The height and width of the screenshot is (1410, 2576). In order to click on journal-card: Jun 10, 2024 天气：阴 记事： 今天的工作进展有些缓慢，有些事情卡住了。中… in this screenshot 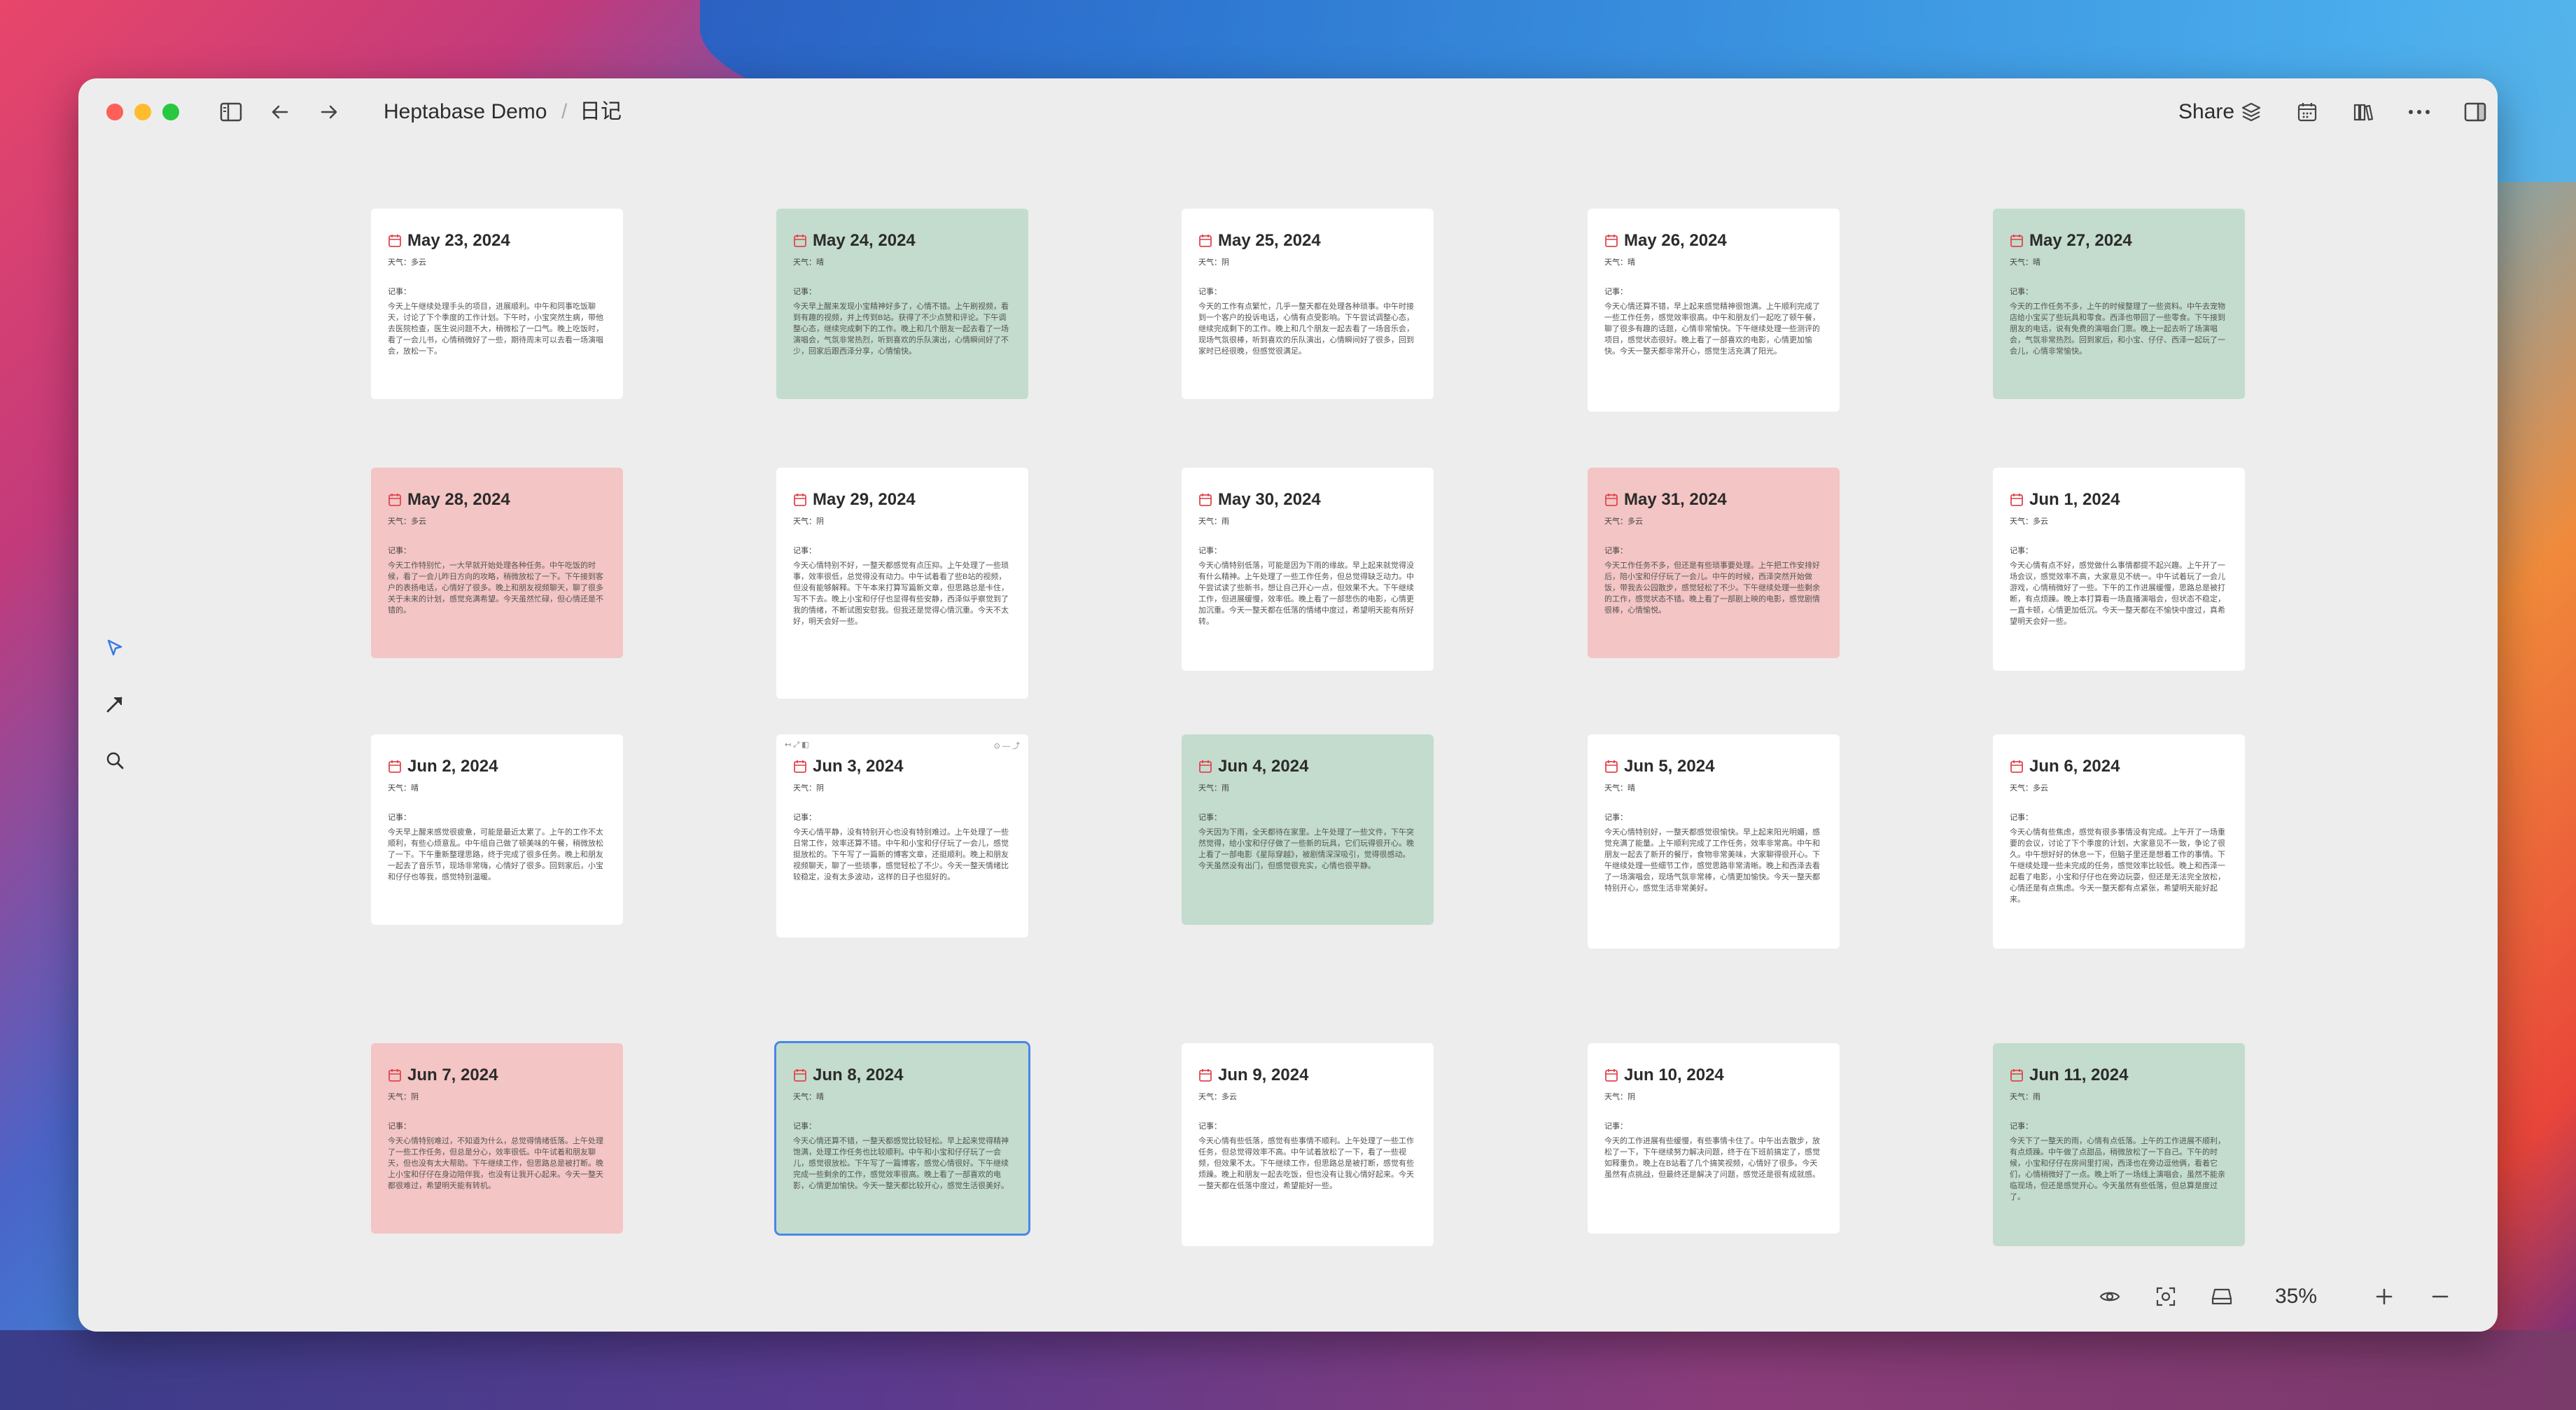, I will do `click(1714, 1138)`.